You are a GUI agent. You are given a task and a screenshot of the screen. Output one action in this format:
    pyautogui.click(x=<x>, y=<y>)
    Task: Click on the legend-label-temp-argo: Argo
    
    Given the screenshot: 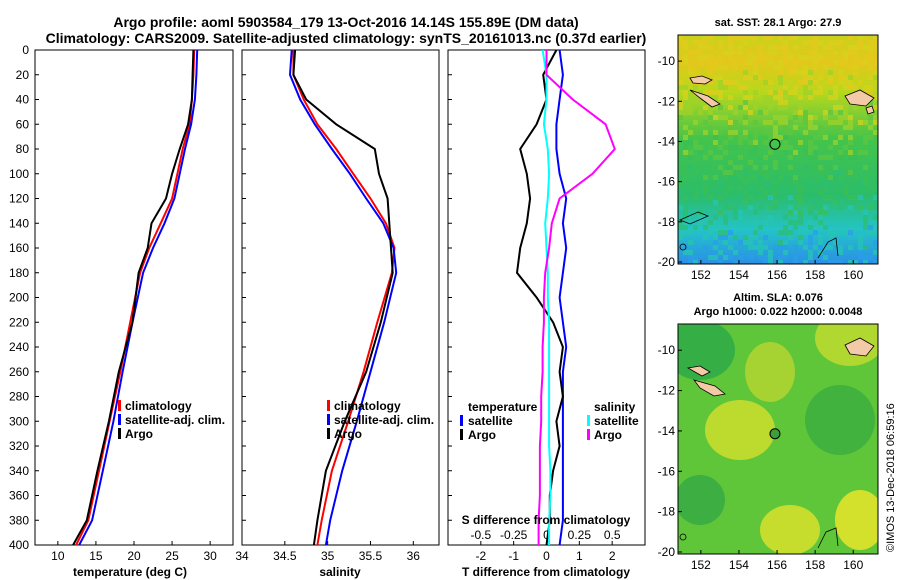 What is the action you would take?
    pyautogui.click(x=482, y=435)
    